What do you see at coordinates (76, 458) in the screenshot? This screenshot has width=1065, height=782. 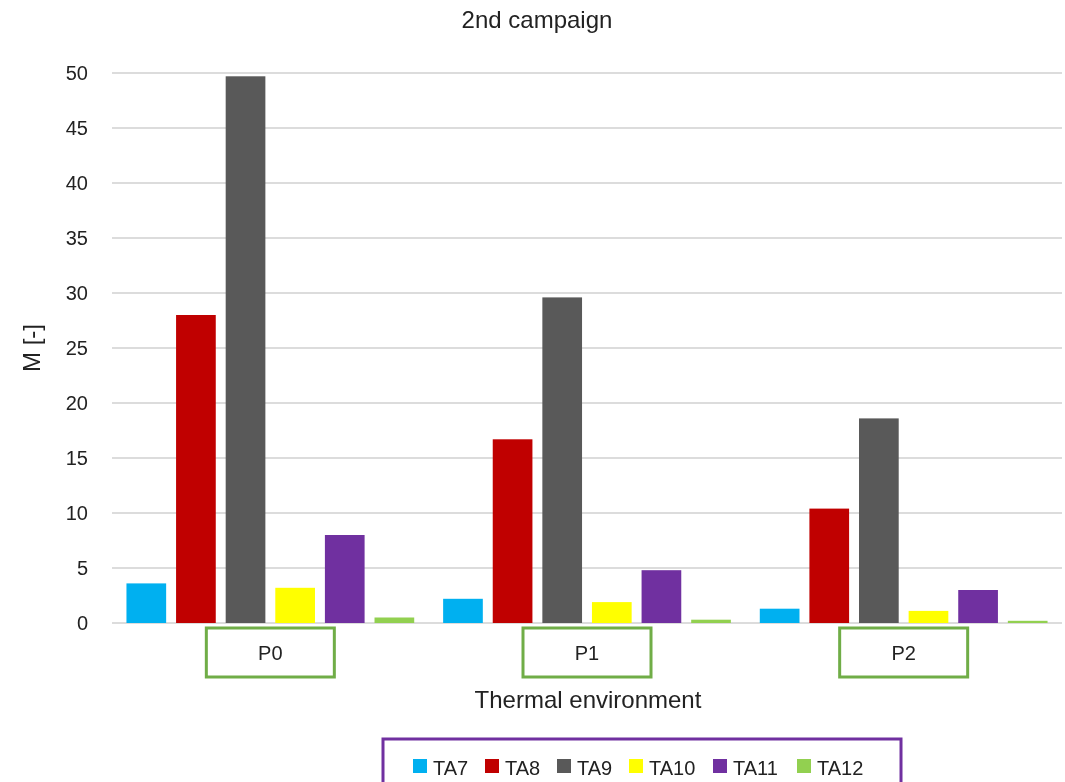 I see `y-tick-label: 15` at bounding box center [76, 458].